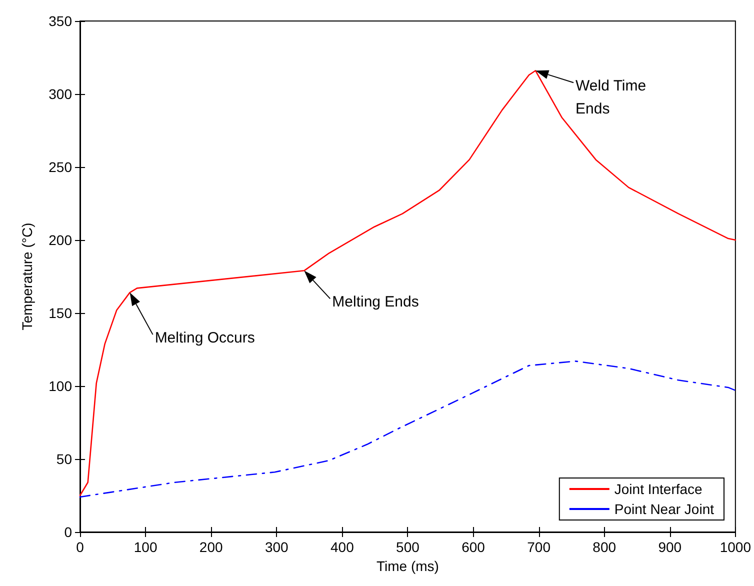 This screenshot has width=754, height=586. What do you see at coordinates (80, 547) in the screenshot?
I see `x-tick-label: 0` at bounding box center [80, 547].